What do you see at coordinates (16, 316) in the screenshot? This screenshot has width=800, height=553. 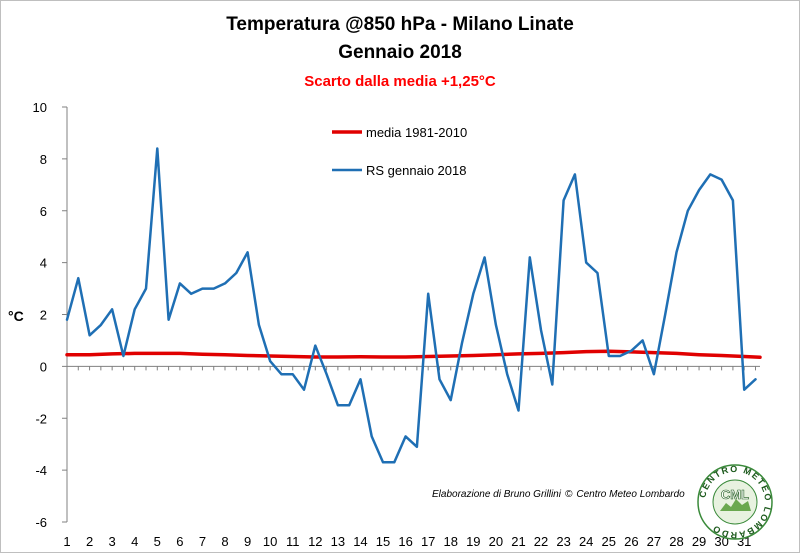 I see `y-axis-label: °C` at bounding box center [16, 316].